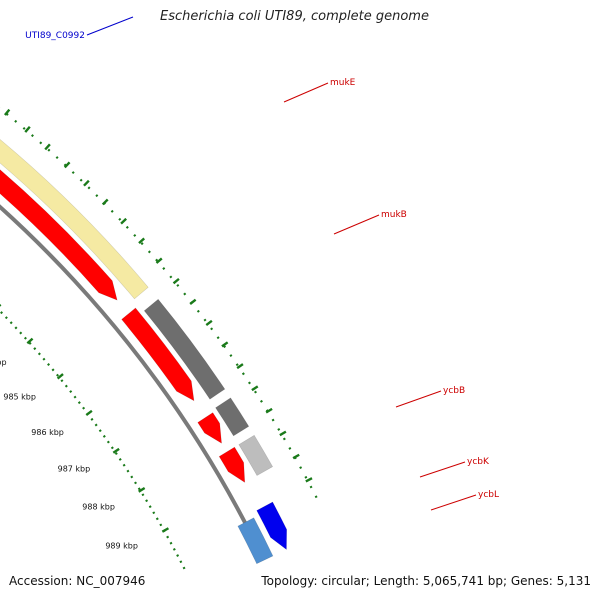 This screenshot has height=600, width=600. What do you see at coordinates (256, 455) in the screenshot?
I see `light-gray-feature` at bounding box center [256, 455].